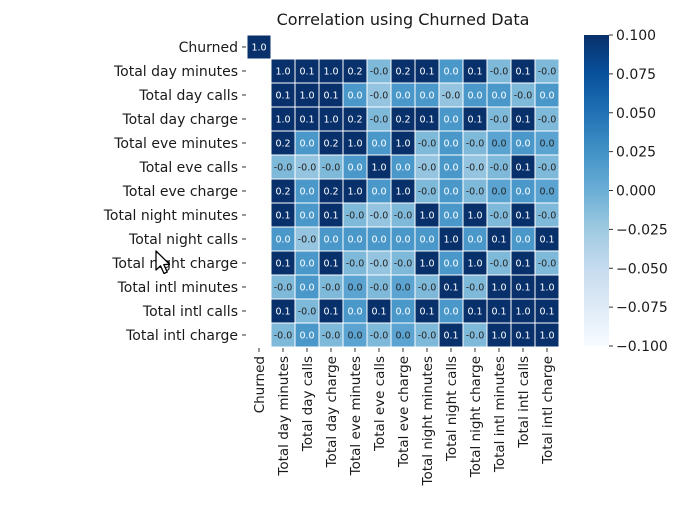 This screenshot has height=512, width=680. I want to click on row-label: Total eve minutes, so click(175, 144).